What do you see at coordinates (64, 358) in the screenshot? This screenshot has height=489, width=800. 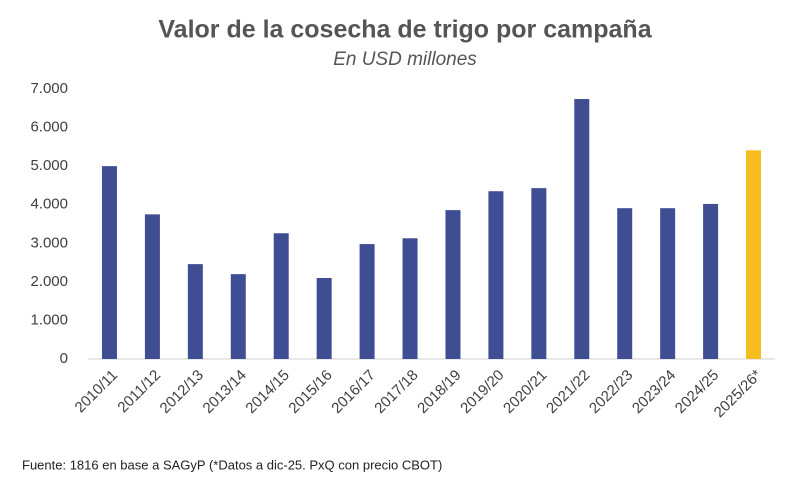 I see `y-tick-label: 0` at bounding box center [64, 358].